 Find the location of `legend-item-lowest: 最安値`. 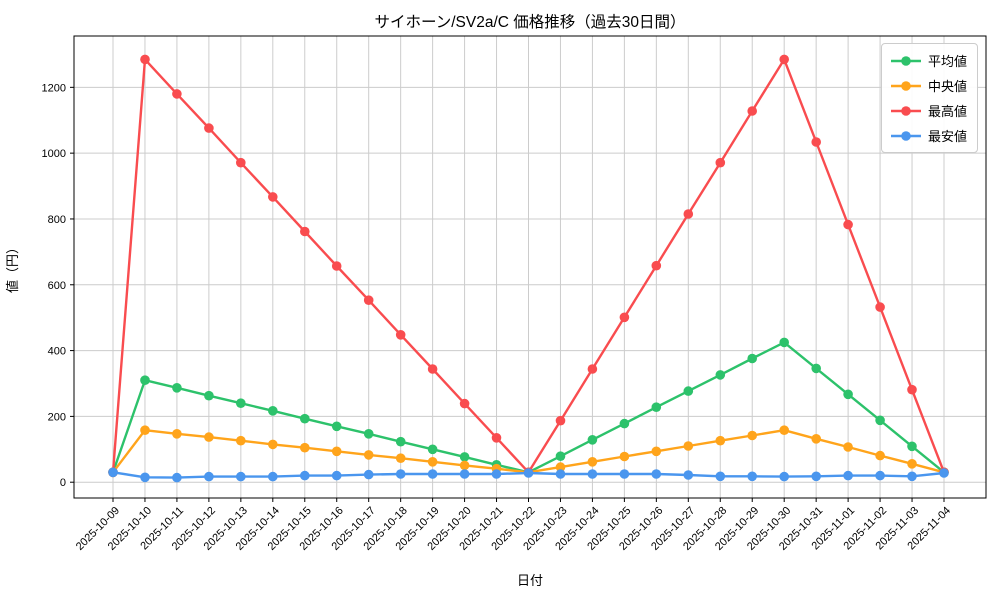

legend-item-lowest: 最安値 is located at coordinates (929, 135).